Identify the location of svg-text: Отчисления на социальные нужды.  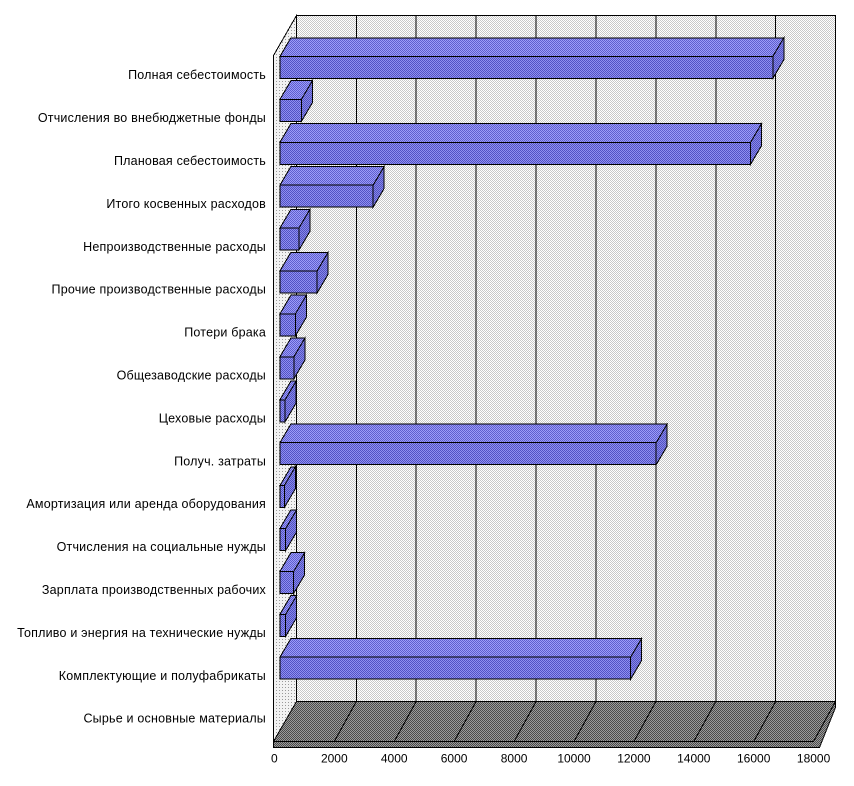
(161, 547).